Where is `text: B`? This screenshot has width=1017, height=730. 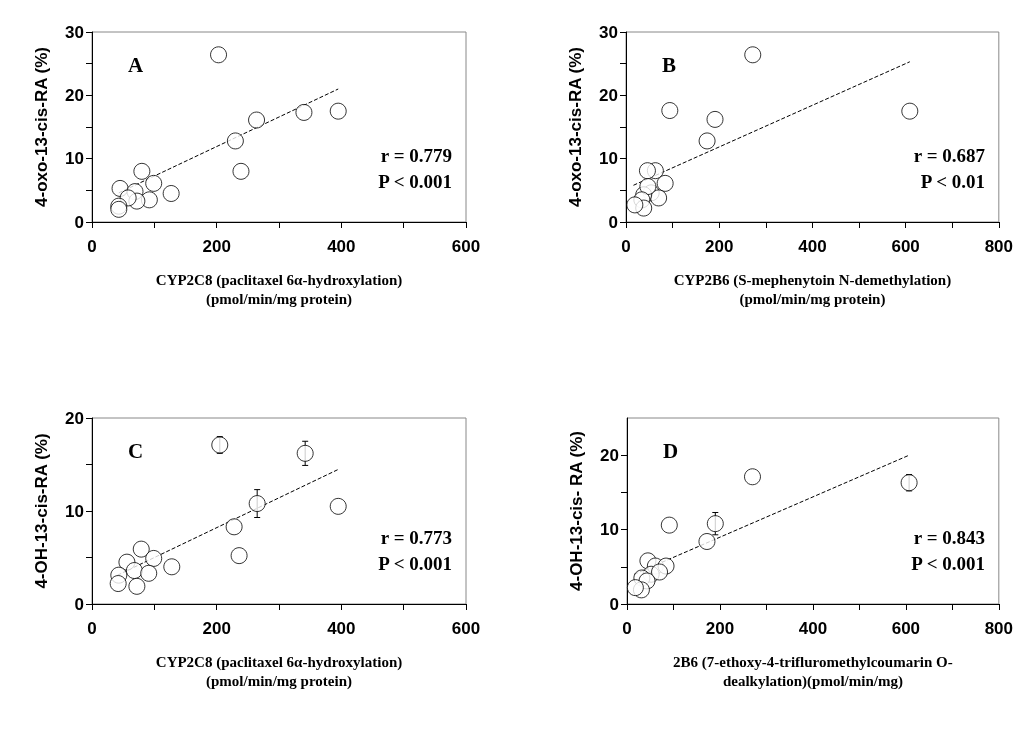 text: B is located at coordinates (669, 64).